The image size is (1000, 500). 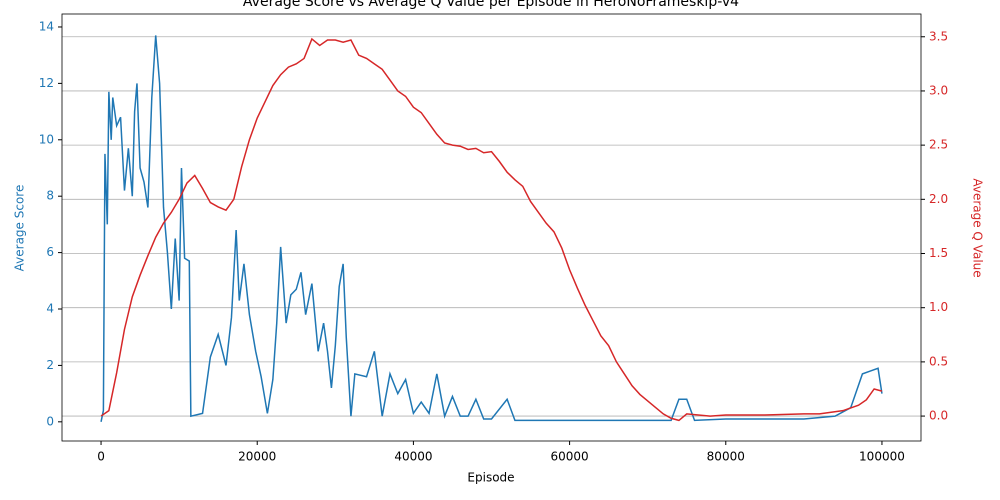 I want to click on y2-tick-label: 1.0, so click(x=938, y=307).